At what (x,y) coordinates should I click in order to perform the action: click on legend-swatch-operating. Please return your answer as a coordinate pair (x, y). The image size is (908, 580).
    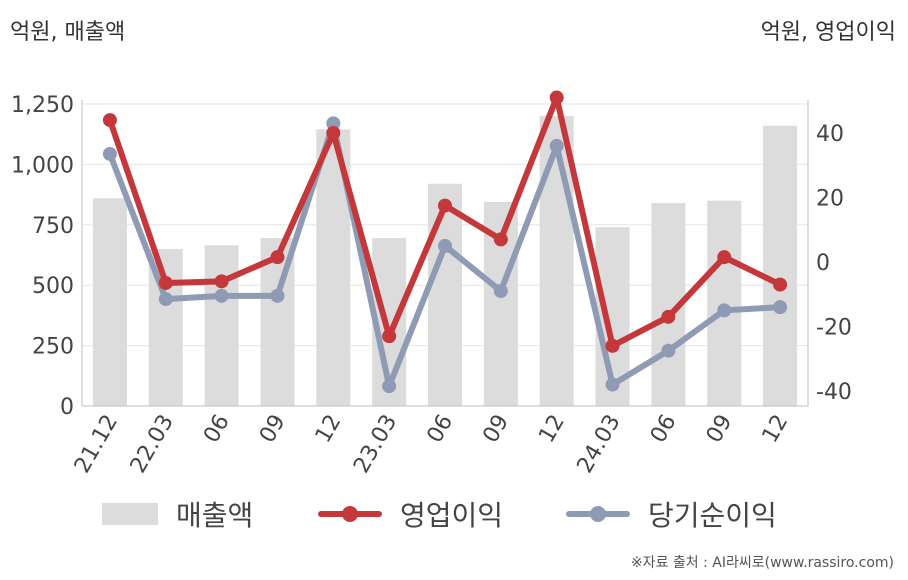
    Looking at the image, I should click on (350, 514).